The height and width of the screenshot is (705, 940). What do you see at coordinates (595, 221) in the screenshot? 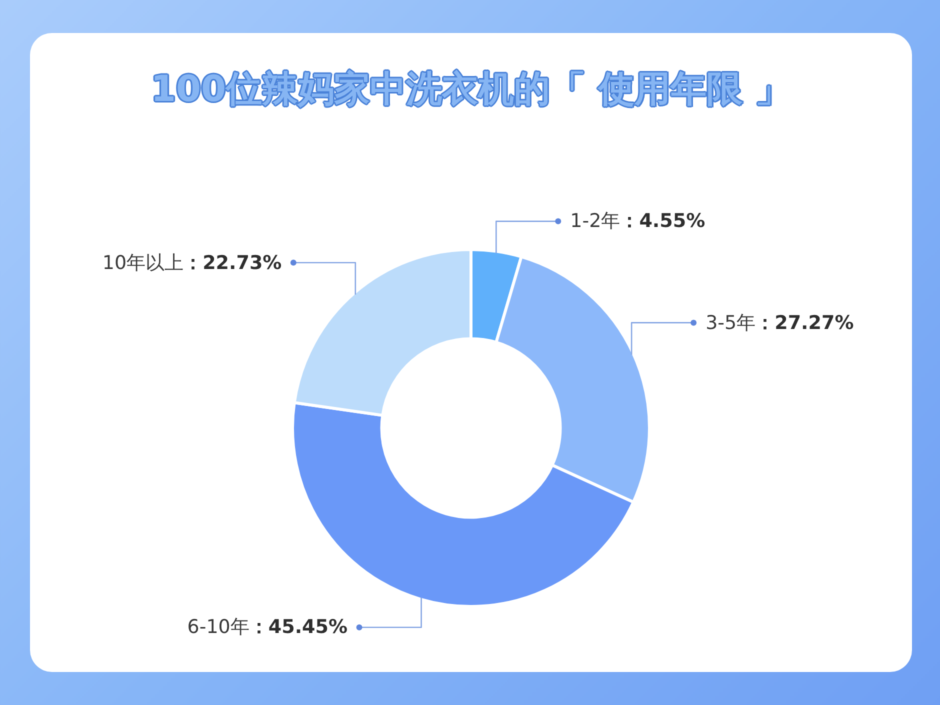
I see `slice-label: 1-2年` at bounding box center [595, 221].